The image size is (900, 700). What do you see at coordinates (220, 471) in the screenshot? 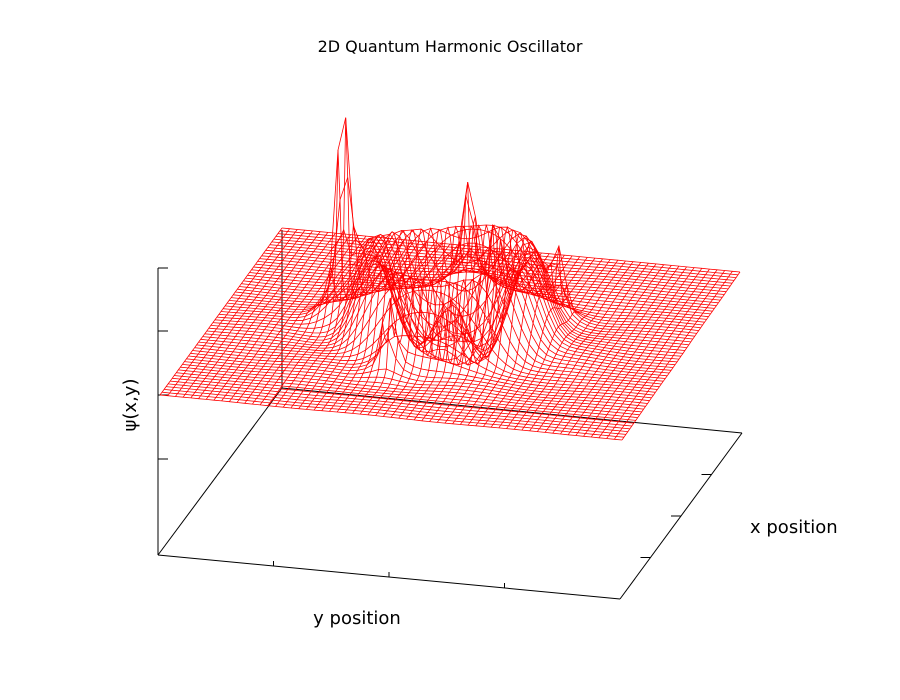
I see `left-floor-edge` at bounding box center [220, 471].